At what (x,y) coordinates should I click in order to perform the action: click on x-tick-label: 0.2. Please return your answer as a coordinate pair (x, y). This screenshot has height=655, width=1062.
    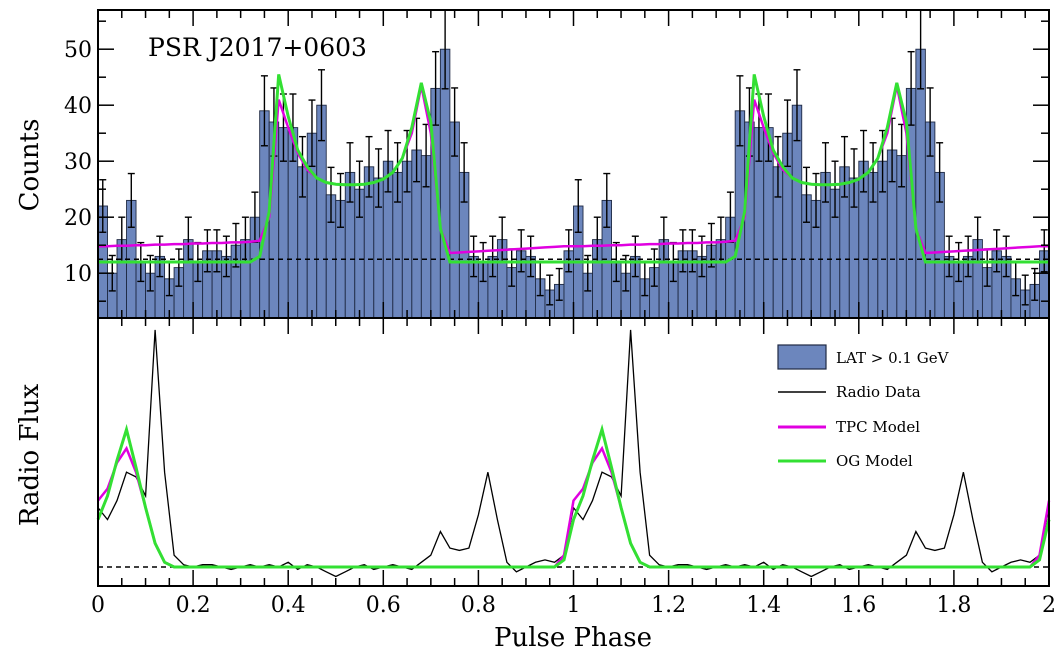
    Looking at the image, I should click on (193, 605).